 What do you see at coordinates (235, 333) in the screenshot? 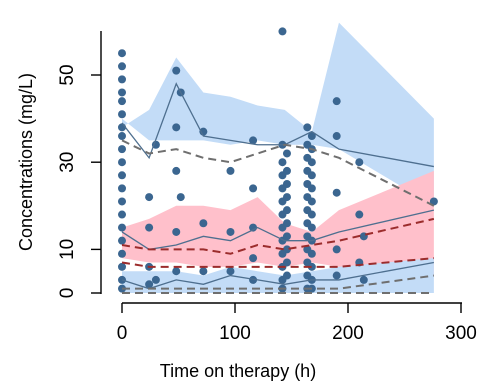
I see `x-tick-label: 100` at bounding box center [235, 333].